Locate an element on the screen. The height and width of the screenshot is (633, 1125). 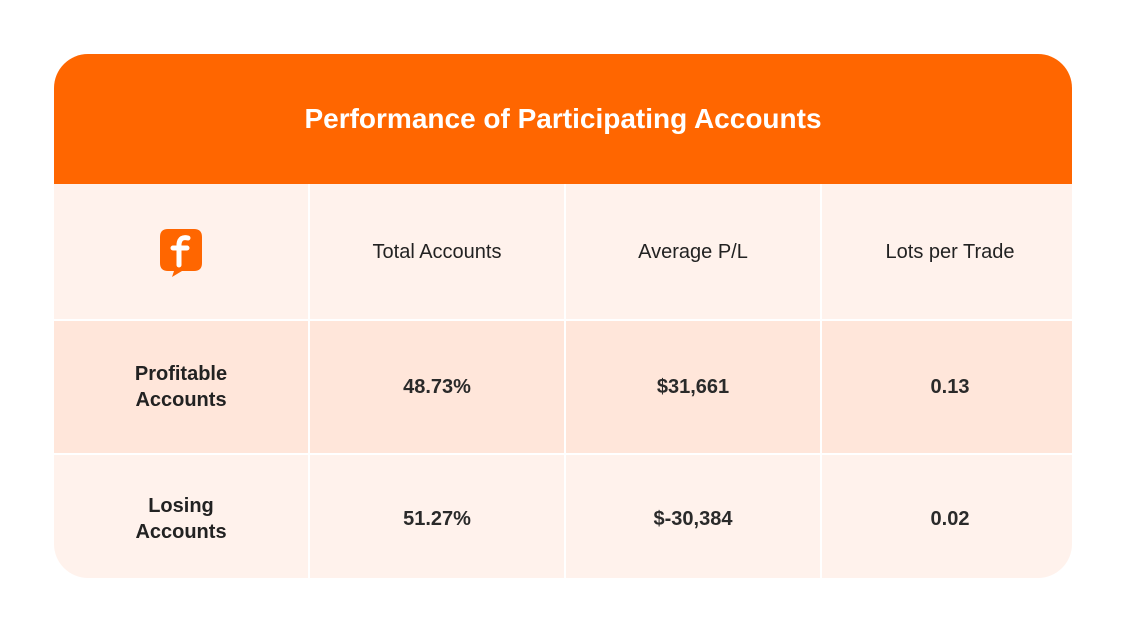
value-cell: 48.73% is located at coordinates (437, 387).